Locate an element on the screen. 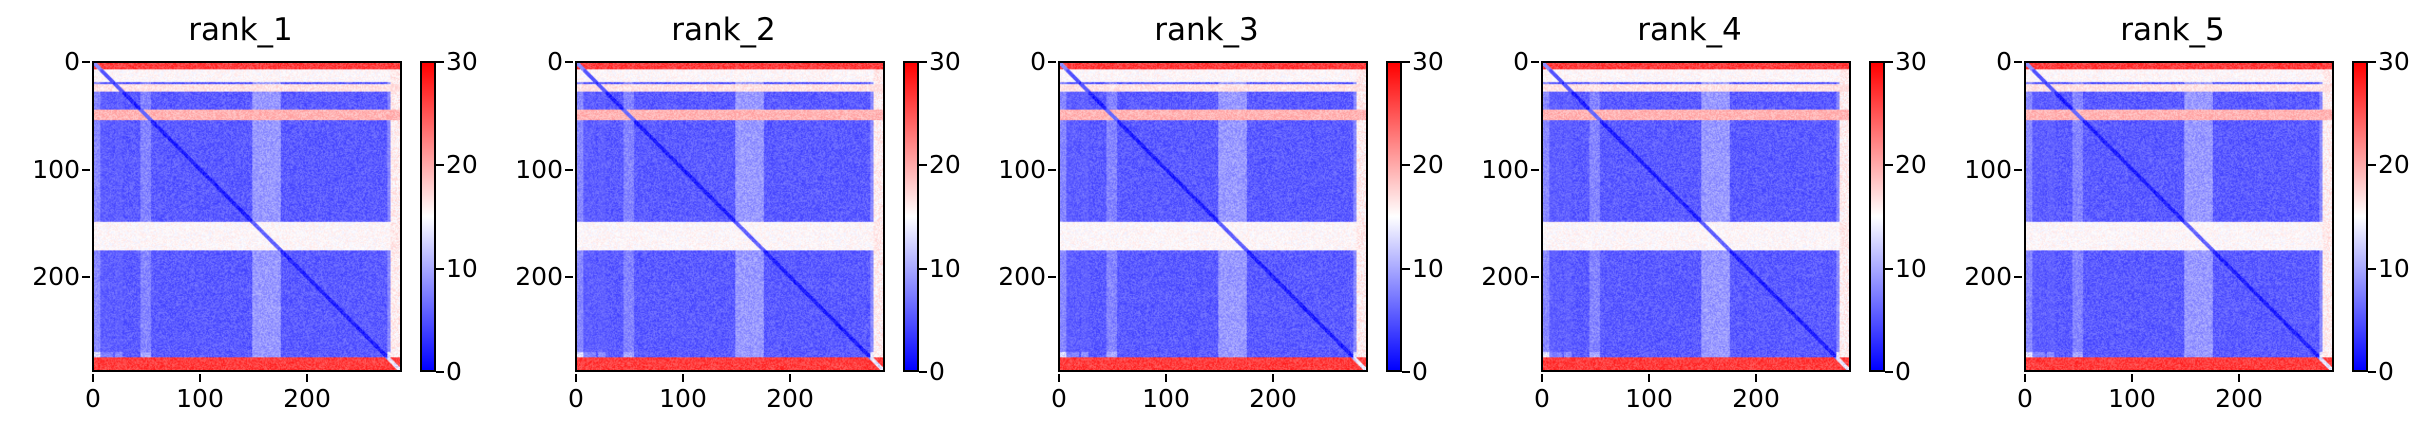 This screenshot has height=438, width=2435. chart-title: rank_4 is located at coordinates (1689, 30).